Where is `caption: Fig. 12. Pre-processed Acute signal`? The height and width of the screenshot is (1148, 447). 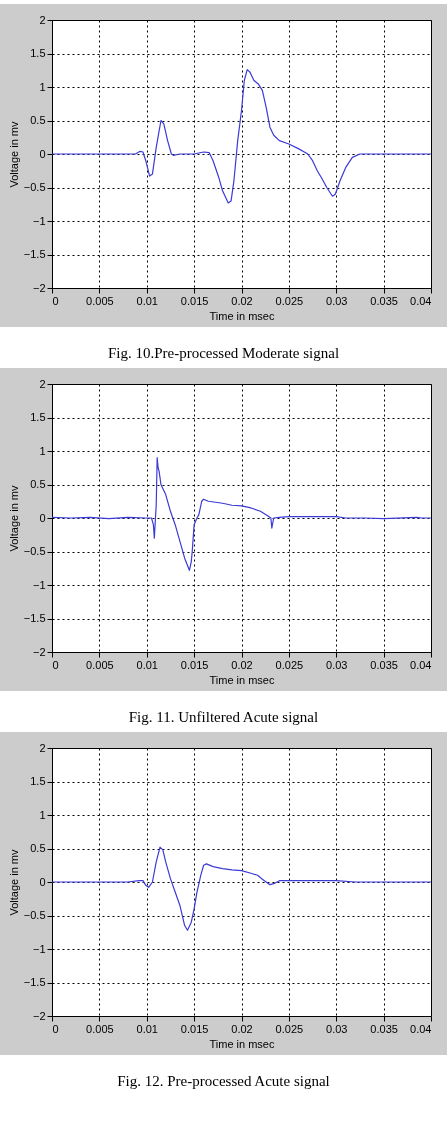 caption: Fig. 12. Pre-processed Acute signal is located at coordinates (223, 1081).